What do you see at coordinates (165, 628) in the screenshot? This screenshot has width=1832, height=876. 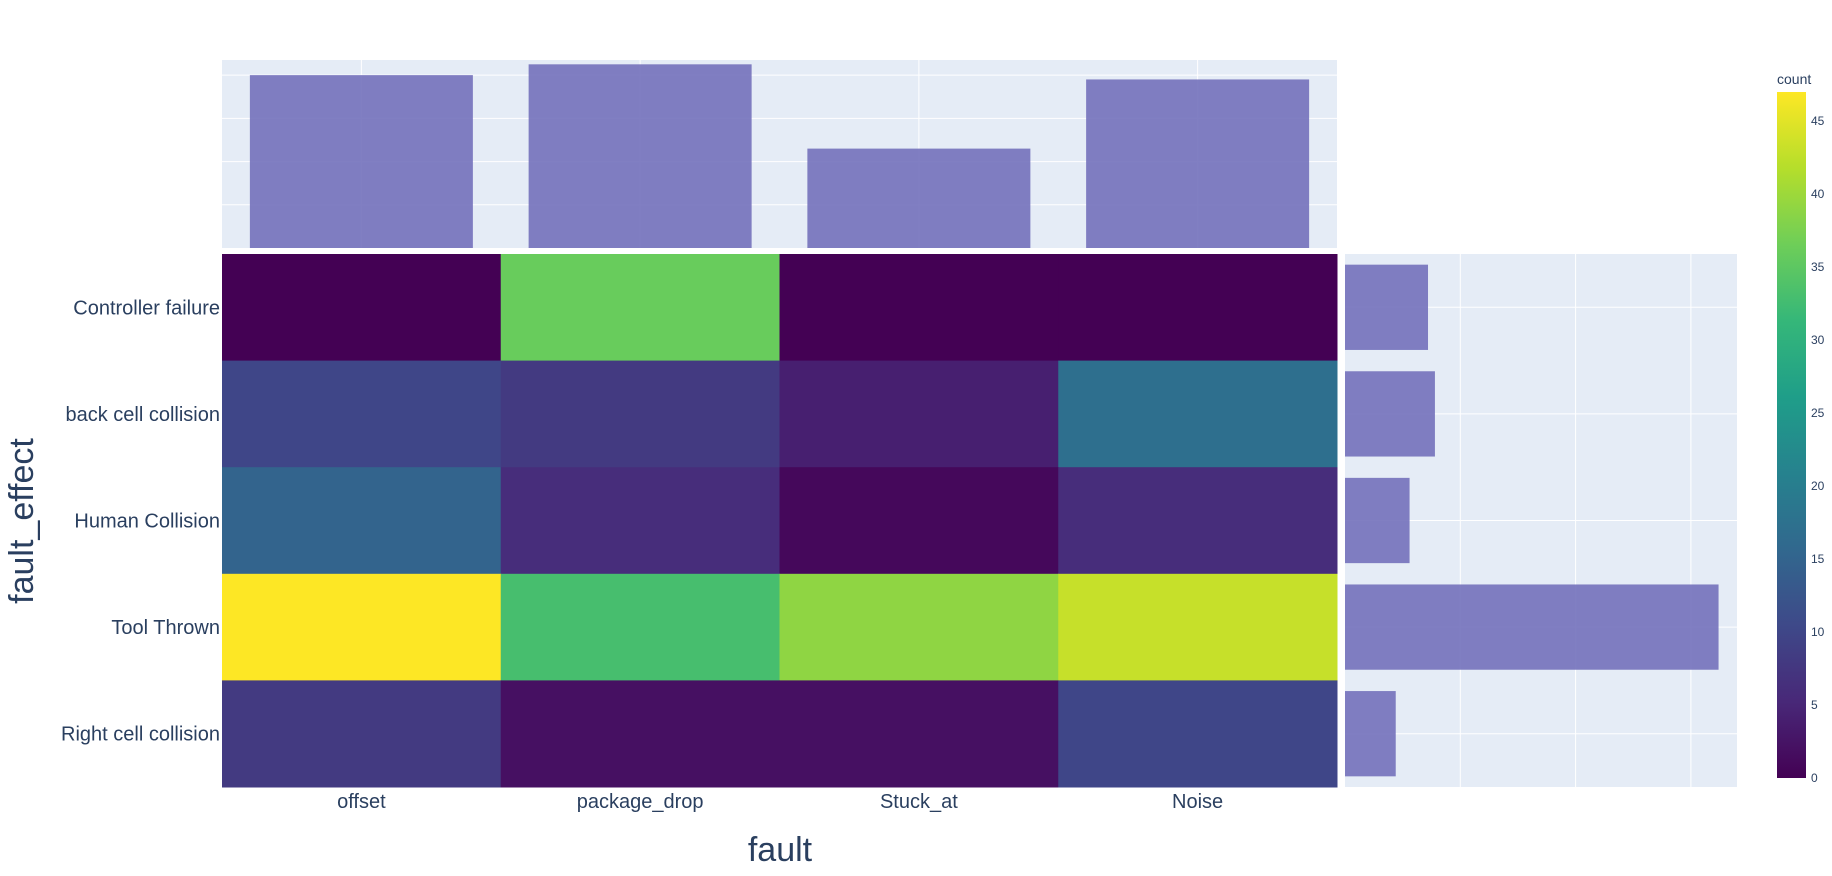 I see `y-tick-label: Tool Thrown` at bounding box center [165, 628].